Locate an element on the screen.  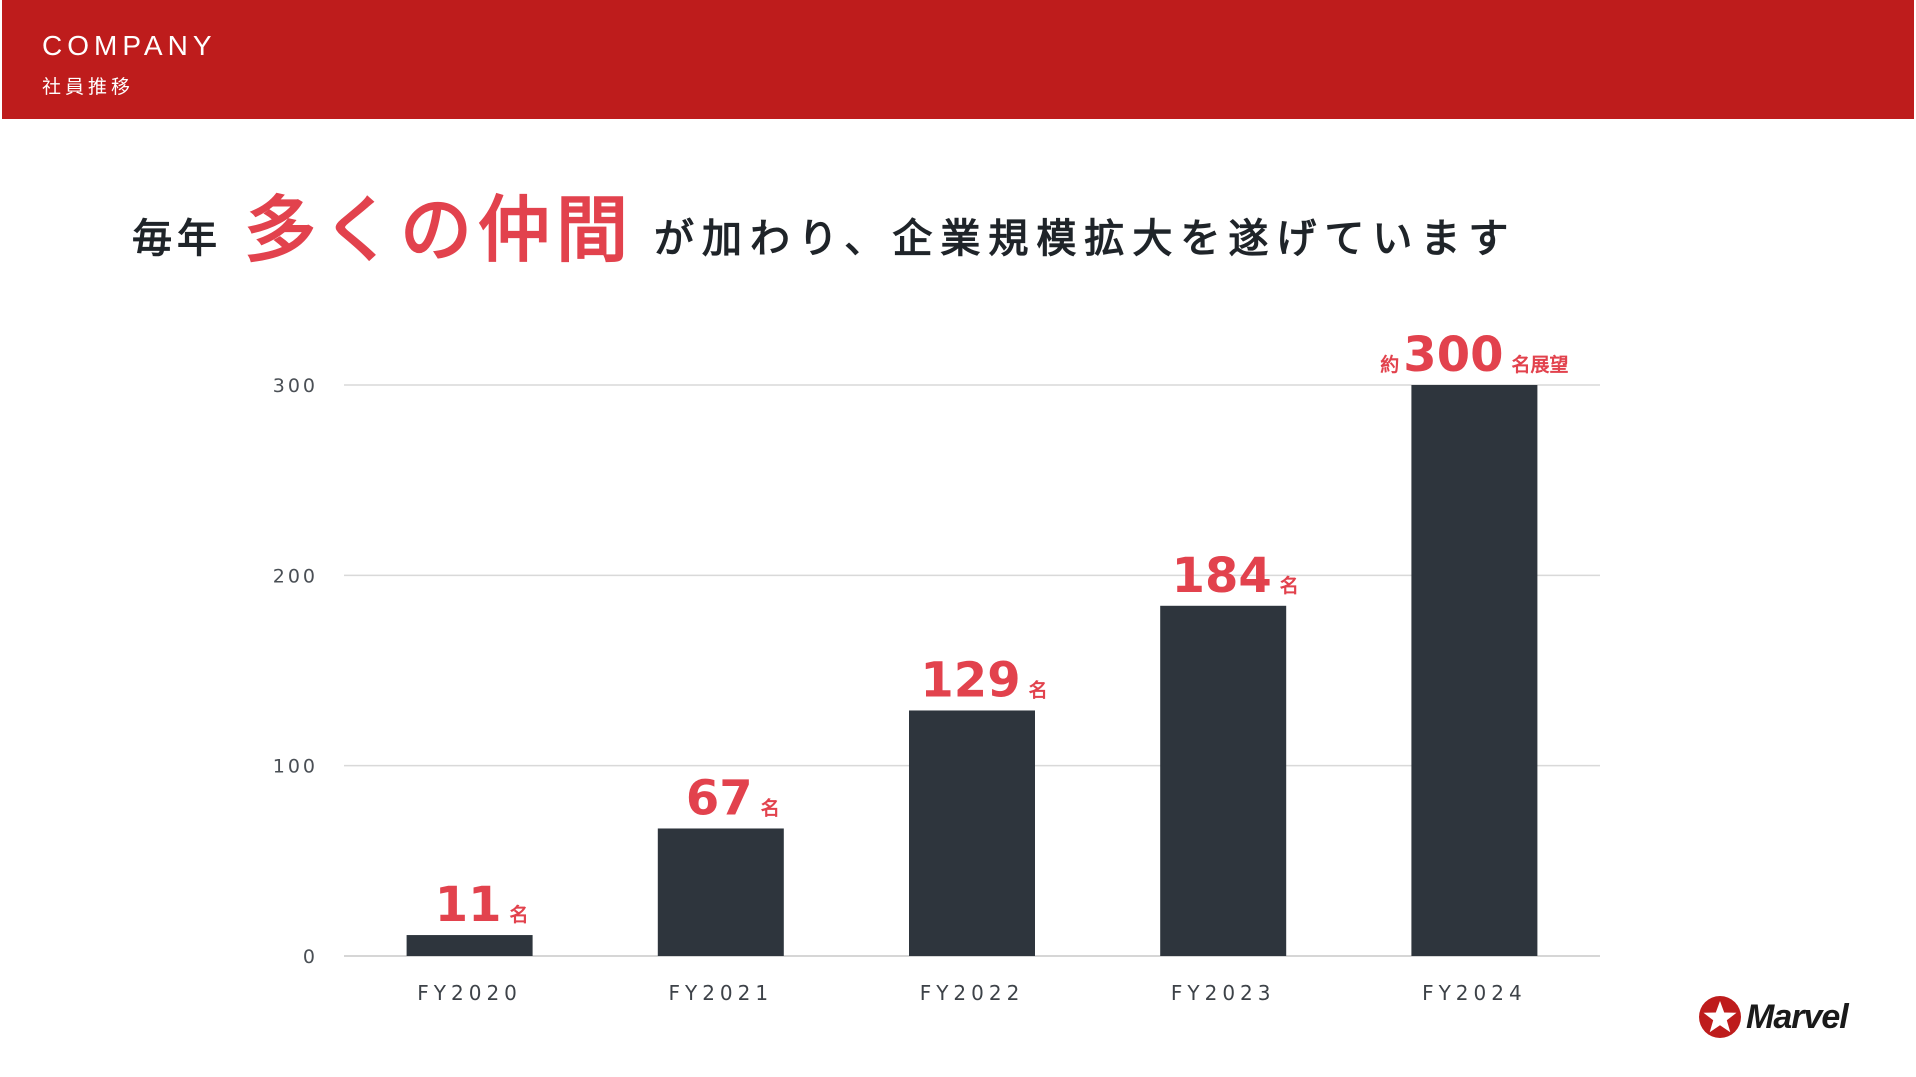
bar-fy2024 is located at coordinates (1474, 670).